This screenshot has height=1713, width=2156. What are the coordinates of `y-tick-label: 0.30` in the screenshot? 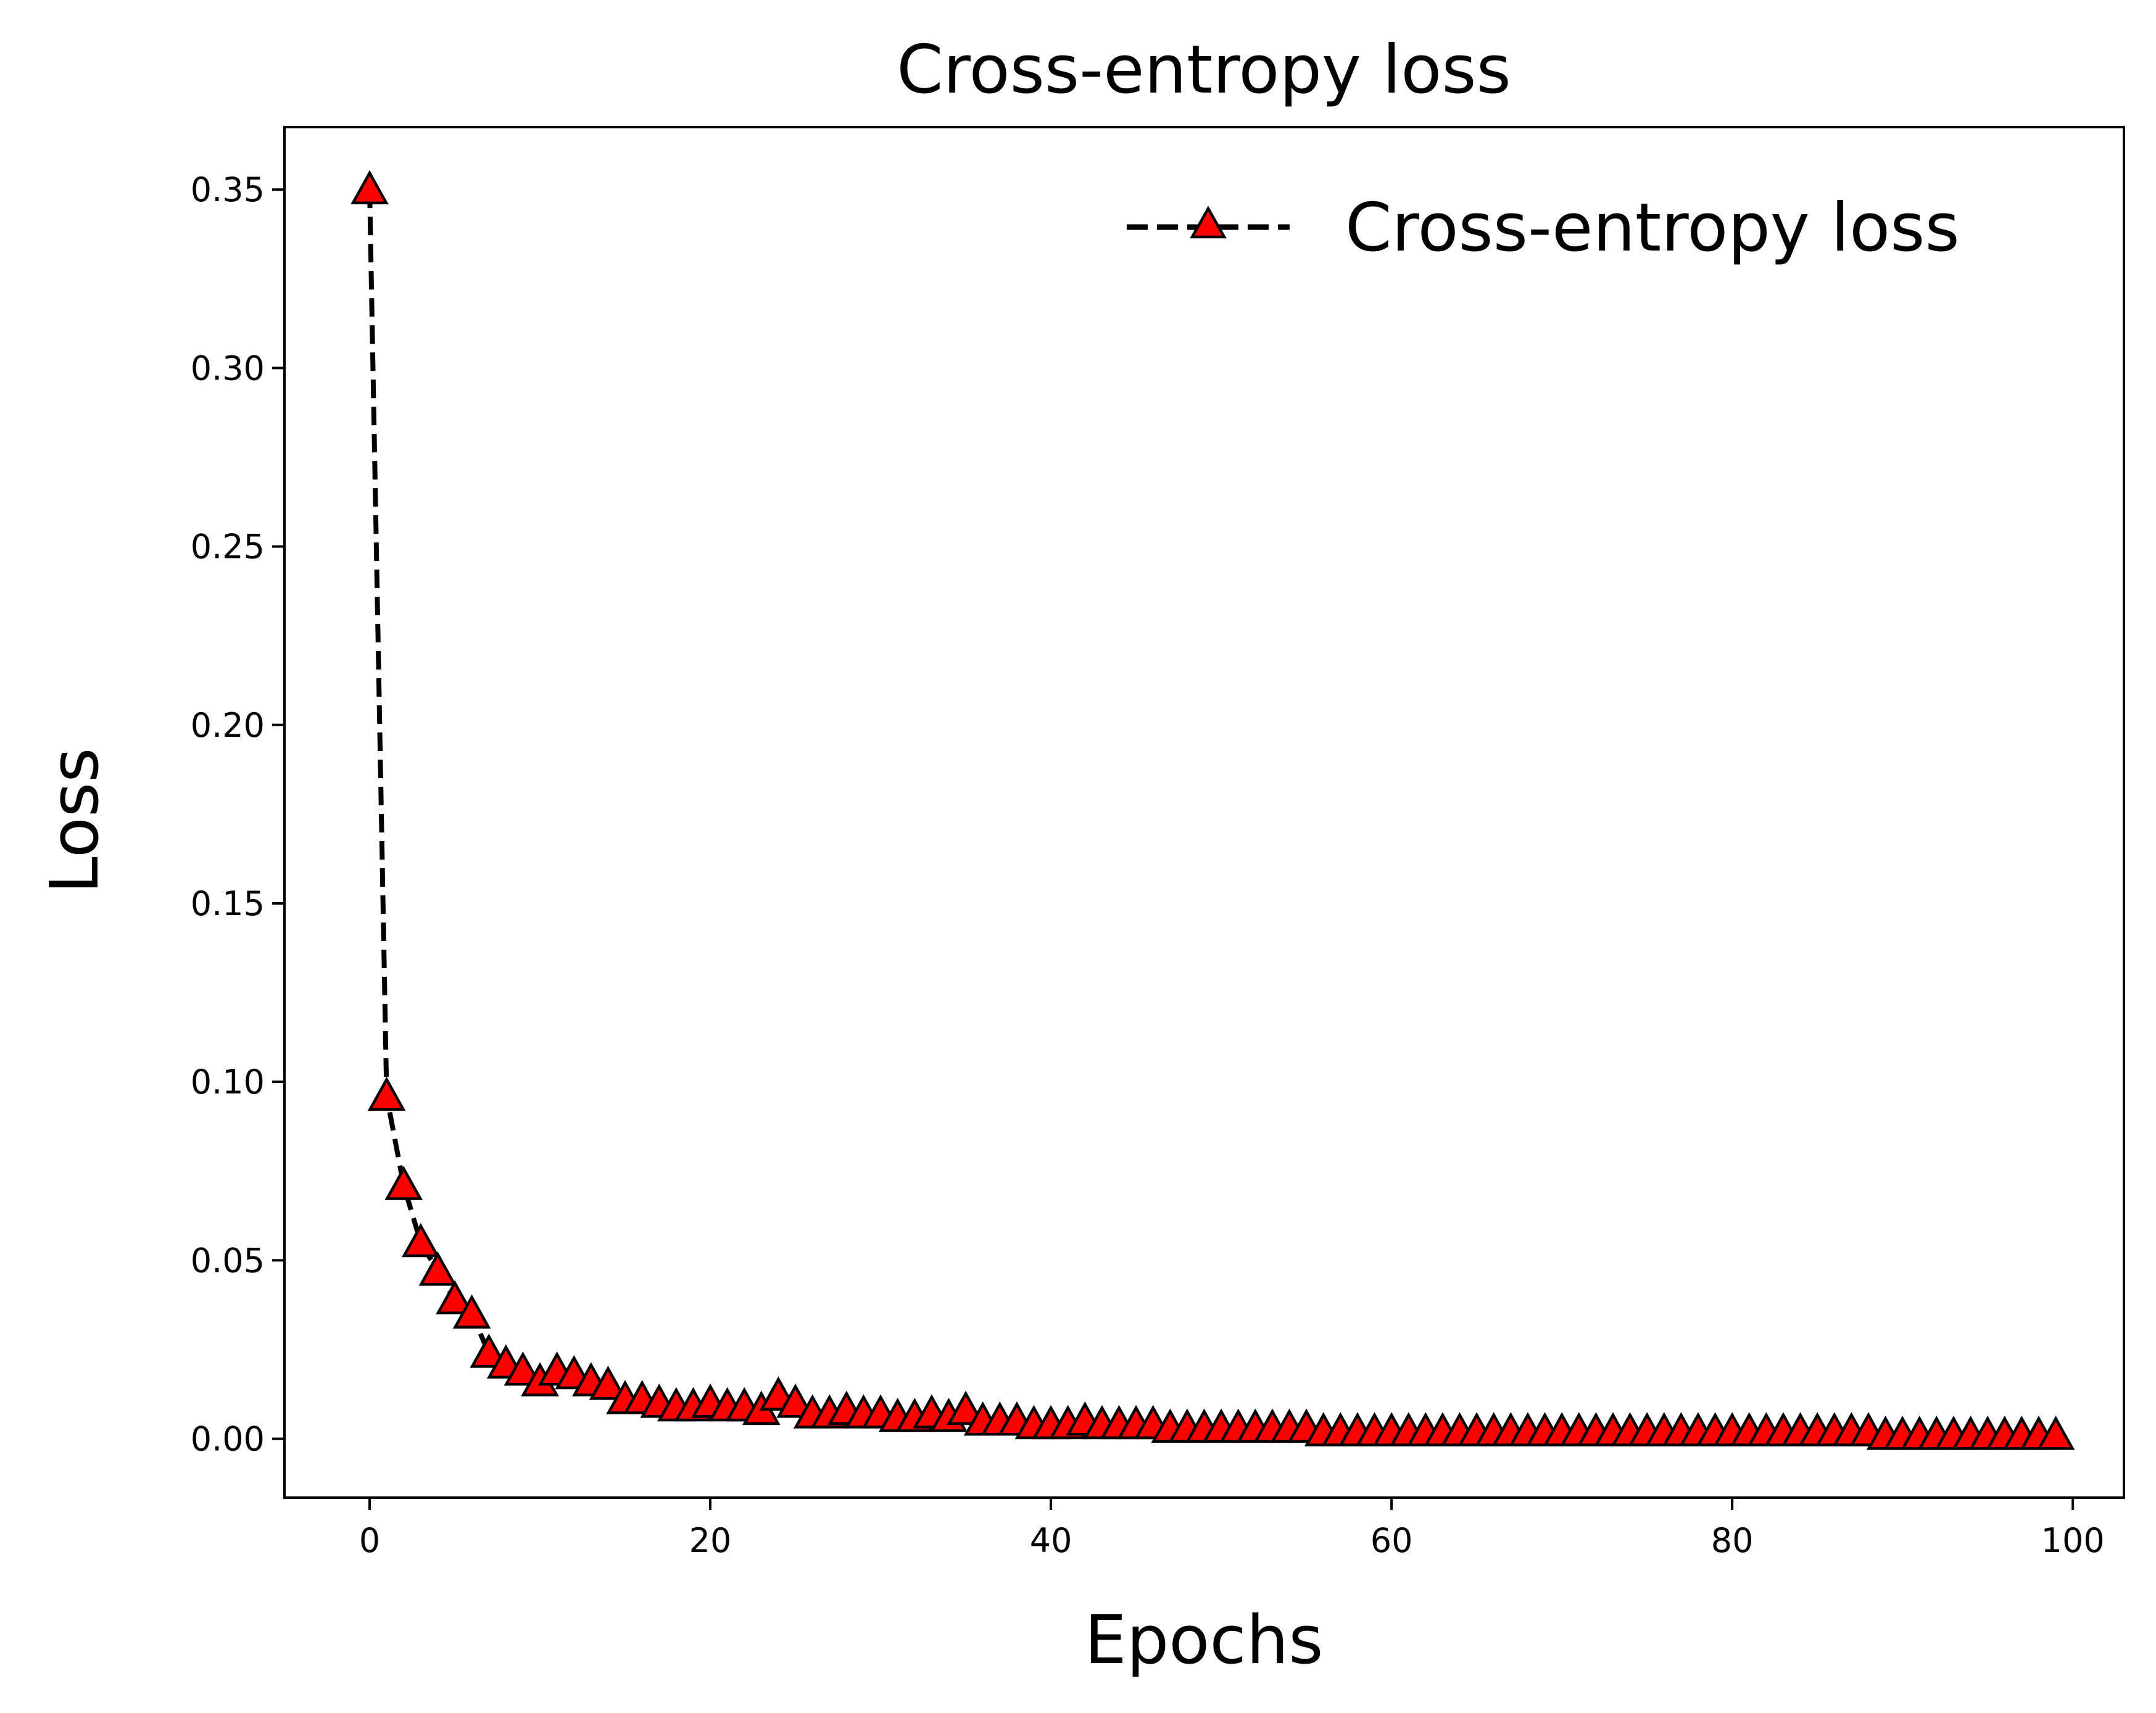 It's located at (228, 369).